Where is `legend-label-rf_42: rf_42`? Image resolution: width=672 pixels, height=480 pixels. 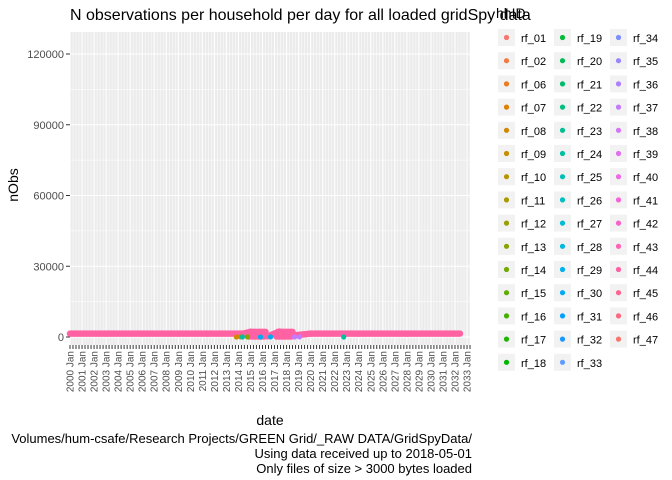
legend-label-rf_42: rf_42 is located at coordinates (645, 225).